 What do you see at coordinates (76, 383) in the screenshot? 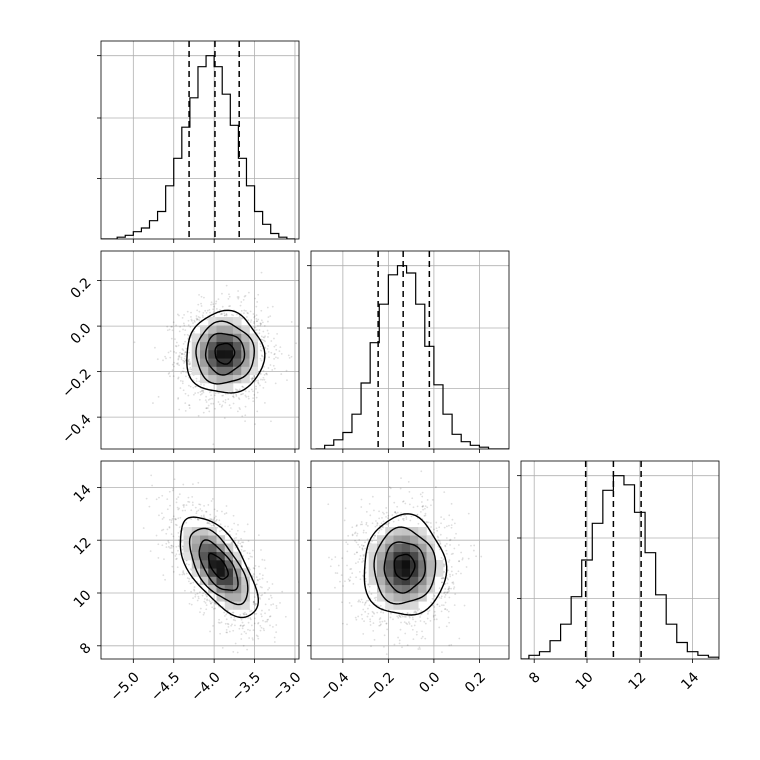
I see `tick-label-y-p1: −0.2` at bounding box center [76, 383].